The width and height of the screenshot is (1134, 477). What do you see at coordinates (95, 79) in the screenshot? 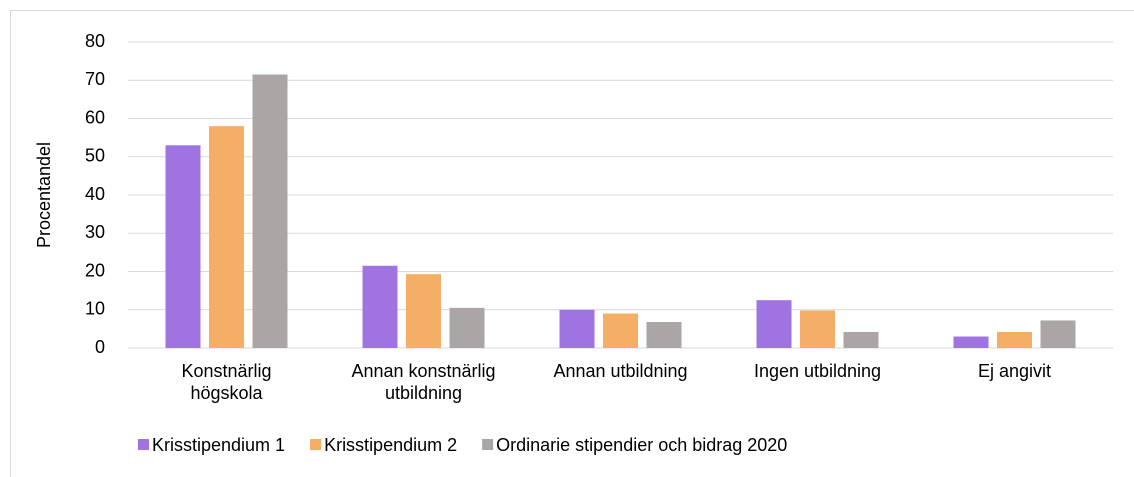
I see `y-tick-label: 70` at bounding box center [95, 79].